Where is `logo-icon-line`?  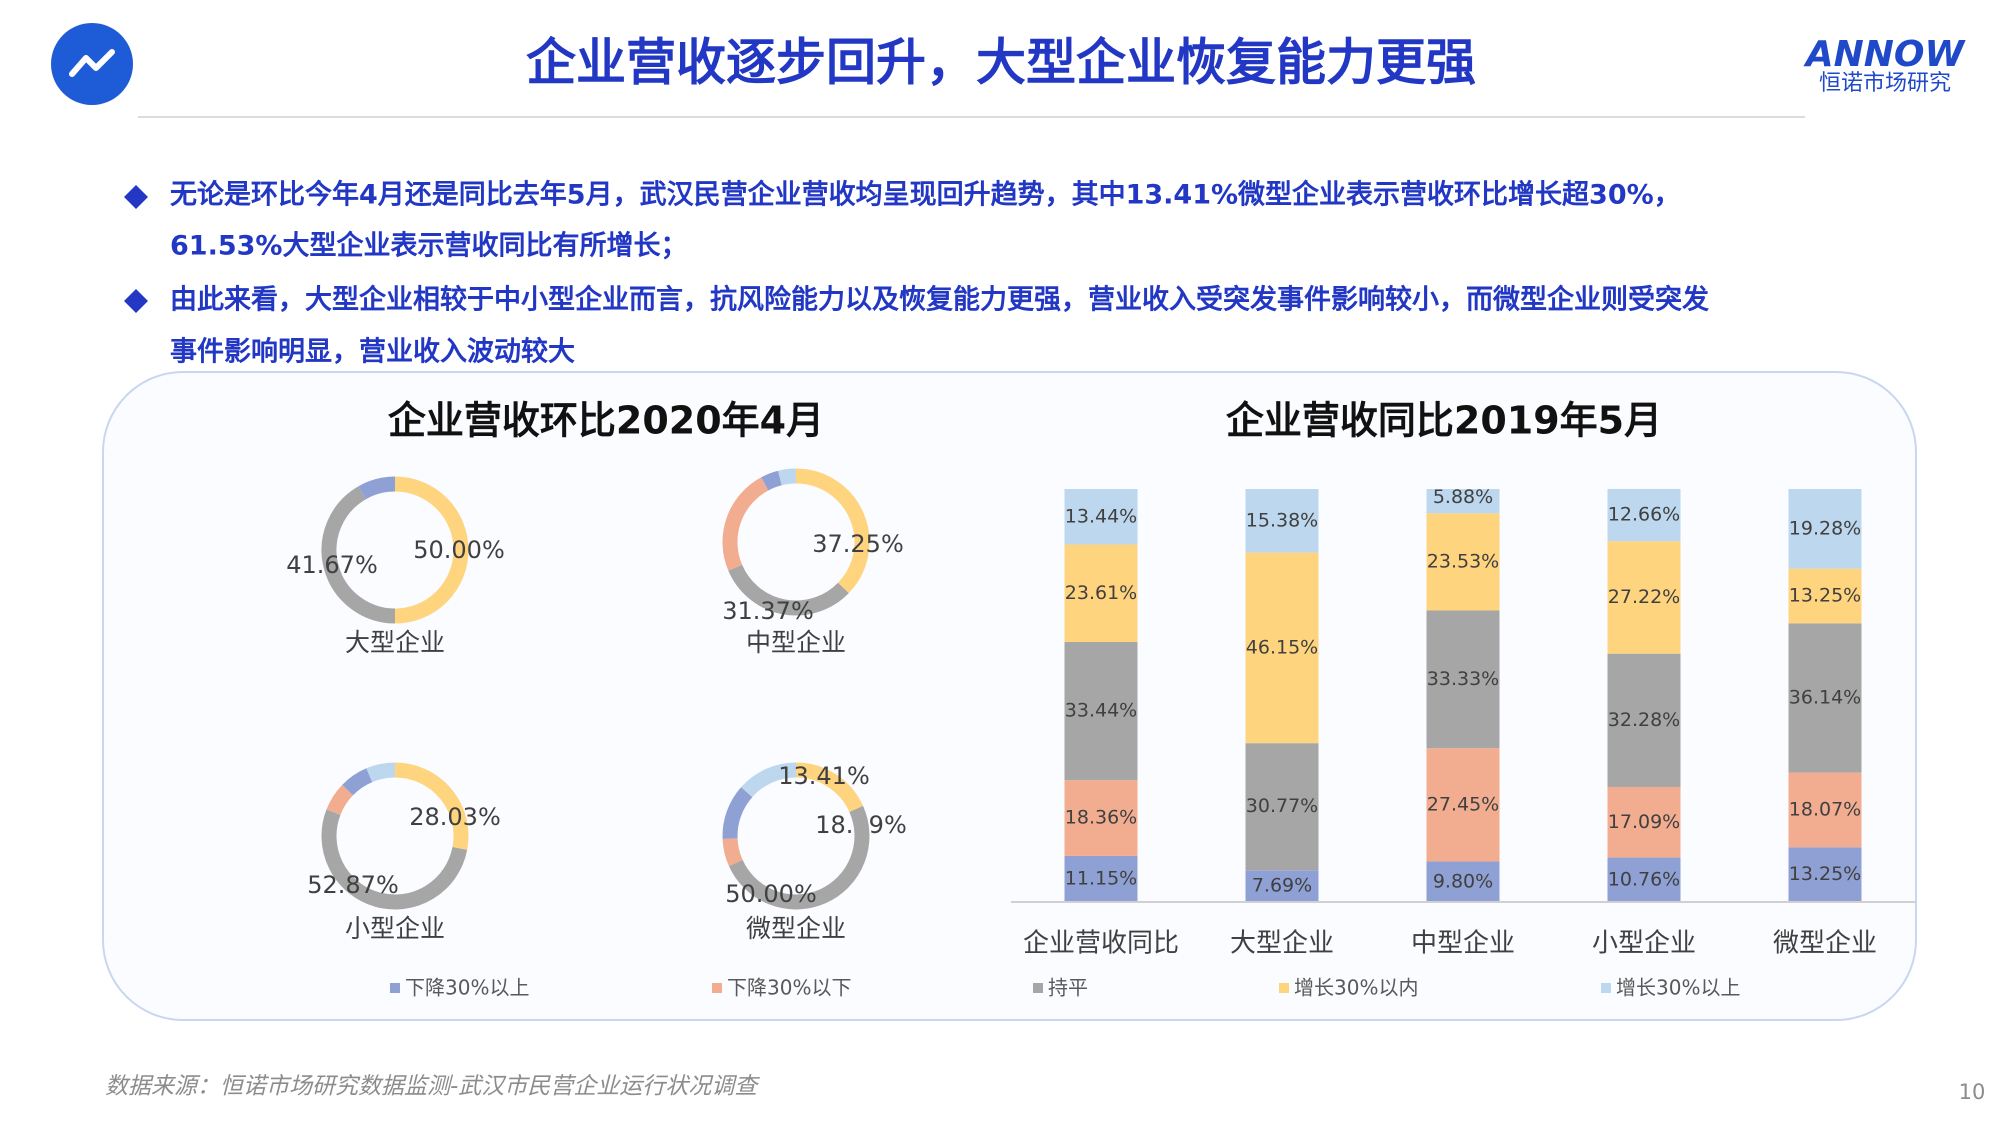 logo-icon-line is located at coordinates (92, 63).